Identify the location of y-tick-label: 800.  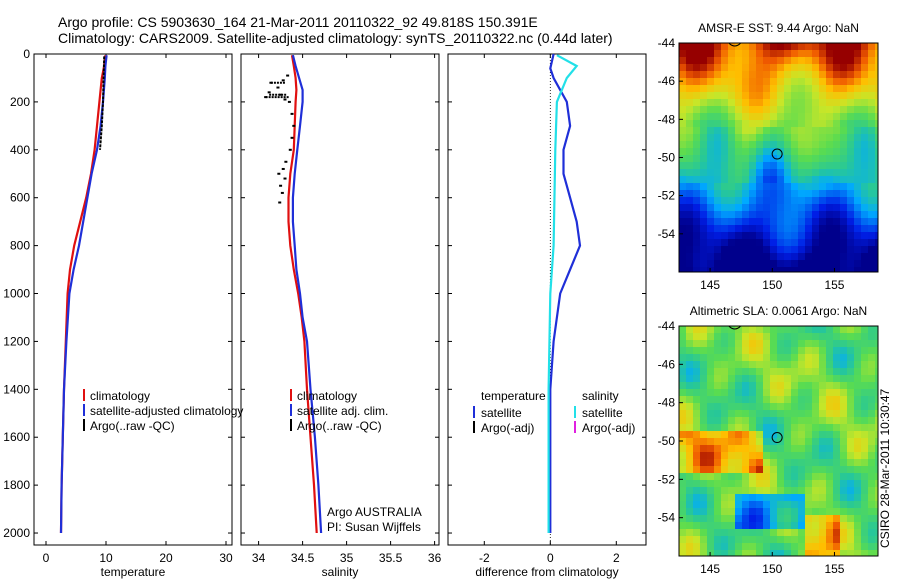
(20, 246).